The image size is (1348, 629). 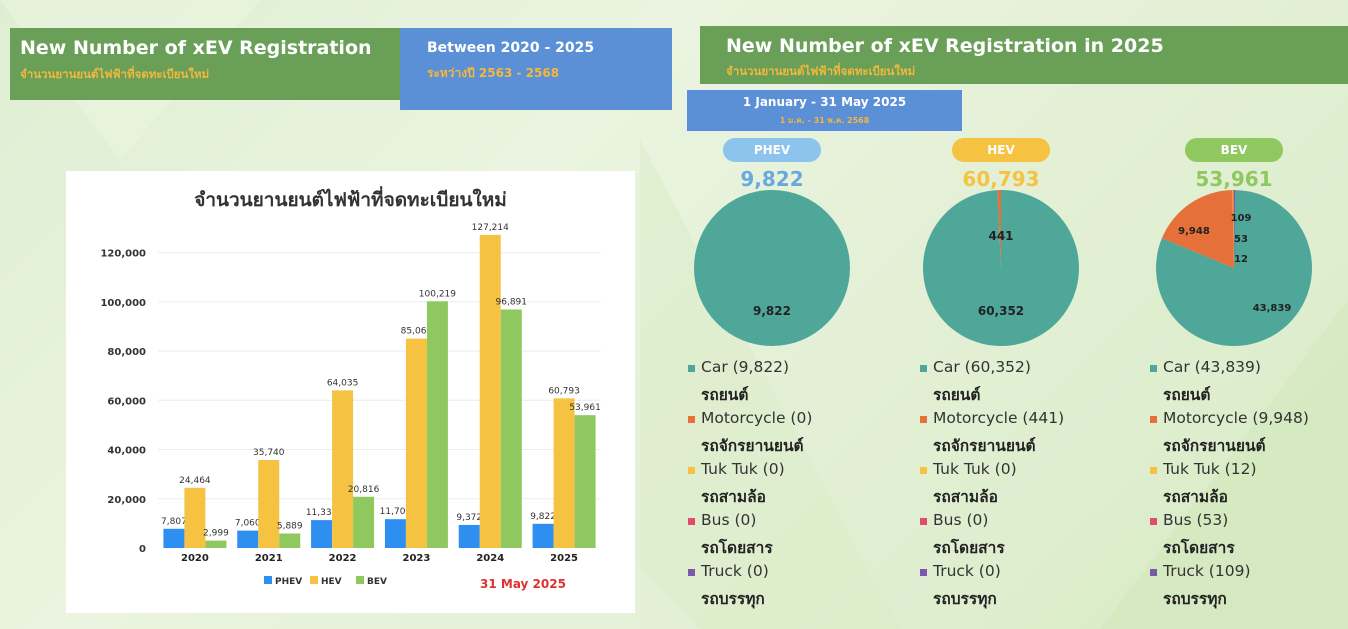 What do you see at coordinates (745, 367) in the screenshot?
I see `legend-label-en: Car (9,822)` at bounding box center [745, 367].